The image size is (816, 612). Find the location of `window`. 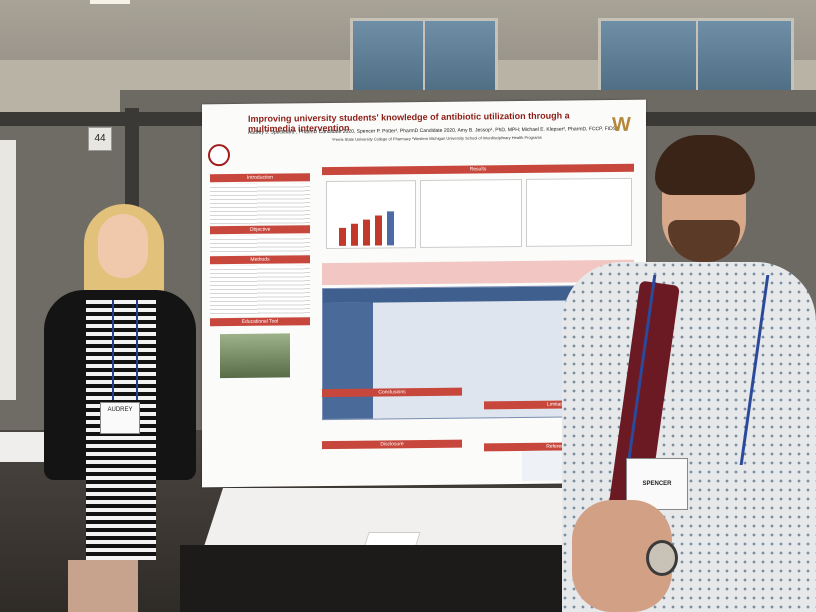

window is located at coordinates (696, 61).